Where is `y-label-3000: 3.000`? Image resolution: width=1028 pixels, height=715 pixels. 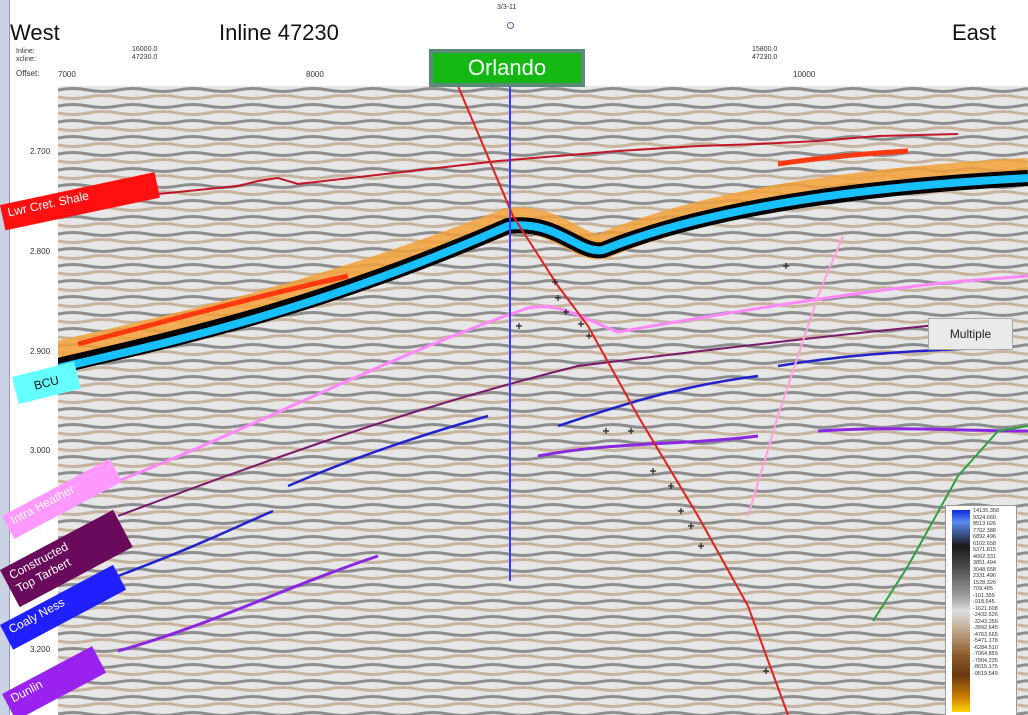 y-label-3000: 3.000 is located at coordinates (40, 450).